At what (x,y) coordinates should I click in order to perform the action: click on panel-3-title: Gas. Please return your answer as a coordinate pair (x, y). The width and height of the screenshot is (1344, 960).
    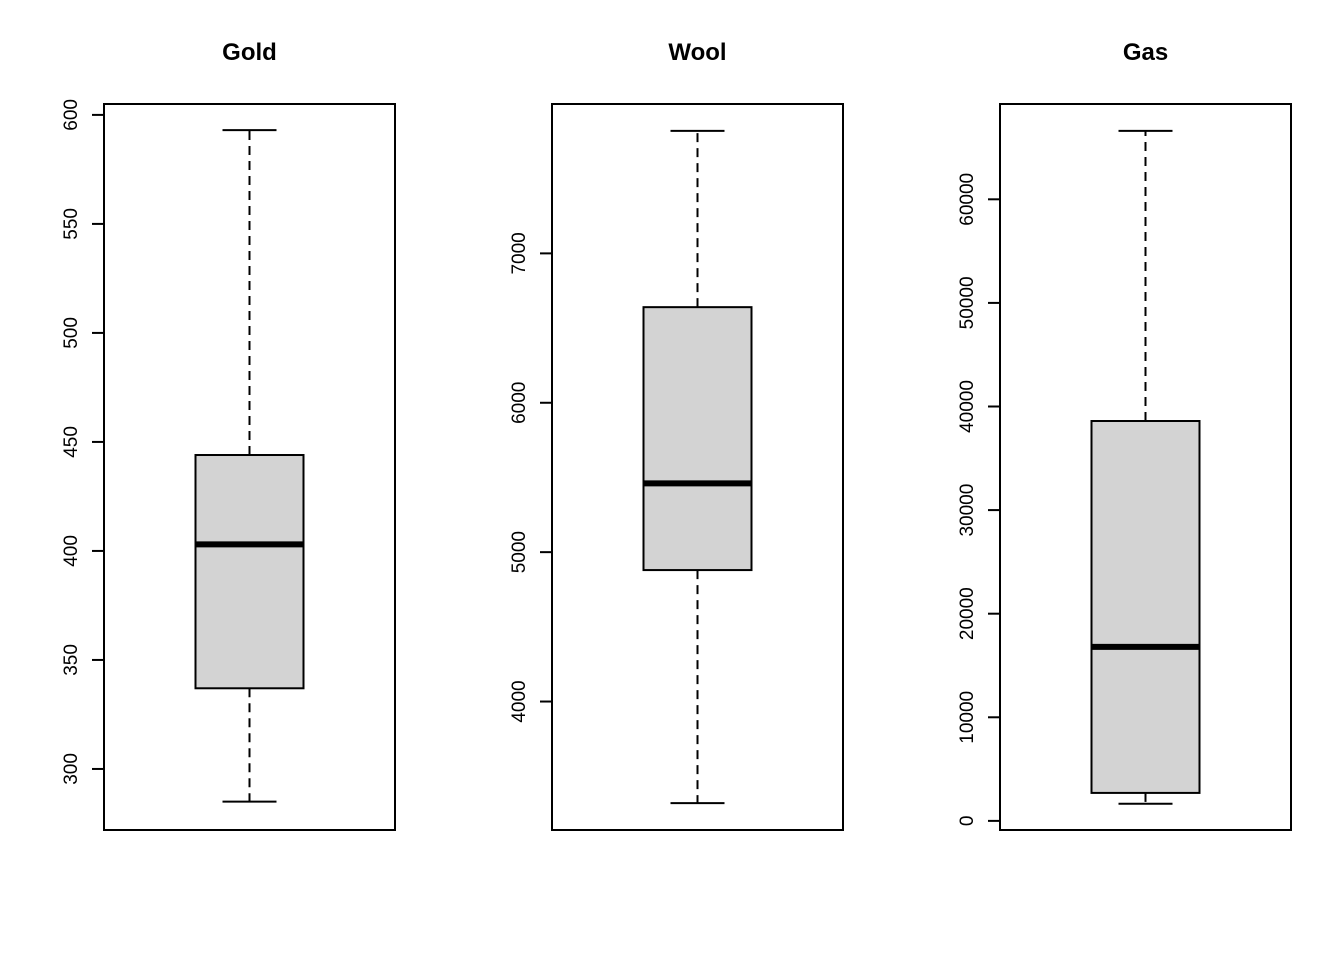
    Looking at the image, I should click on (1145, 52).